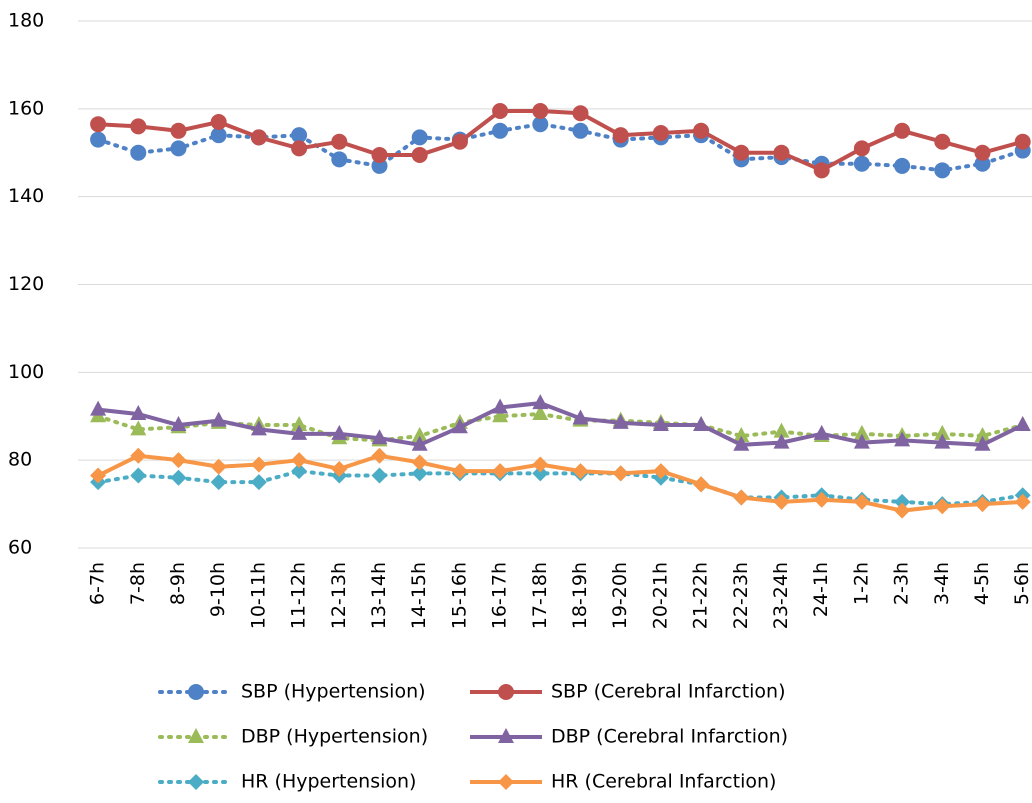 This screenshot has width=1032, height=803. Describe the element at coordinates (218, 589) in the screenshot. I see `x-tick-label: 9-10h` at that location.